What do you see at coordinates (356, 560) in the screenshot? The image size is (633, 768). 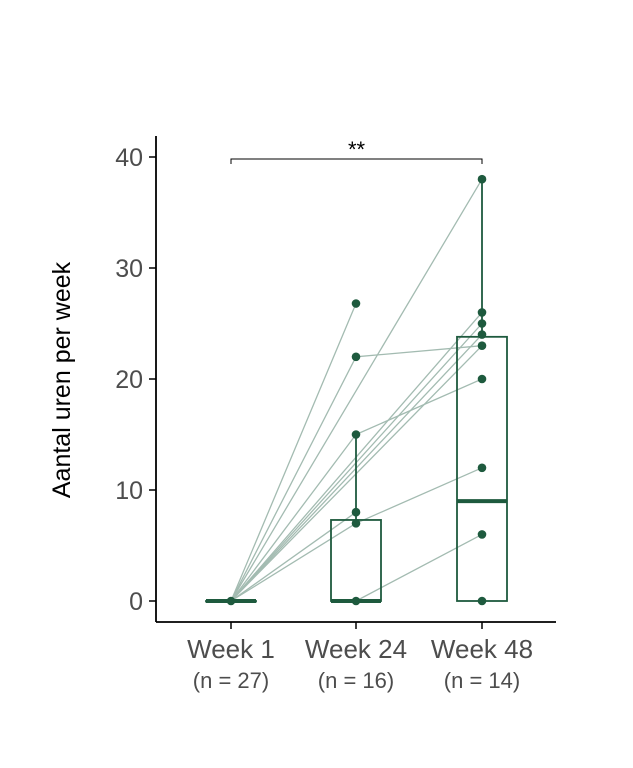 I see `box` at bounding box center [356, 560].